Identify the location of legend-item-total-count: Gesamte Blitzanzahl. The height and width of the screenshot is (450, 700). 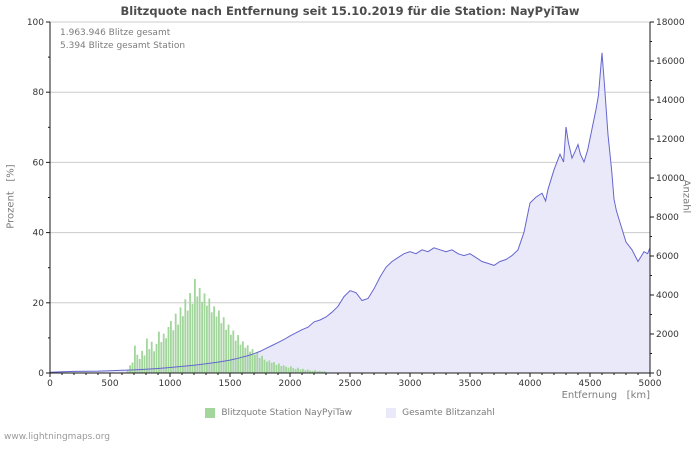
(440, 413).